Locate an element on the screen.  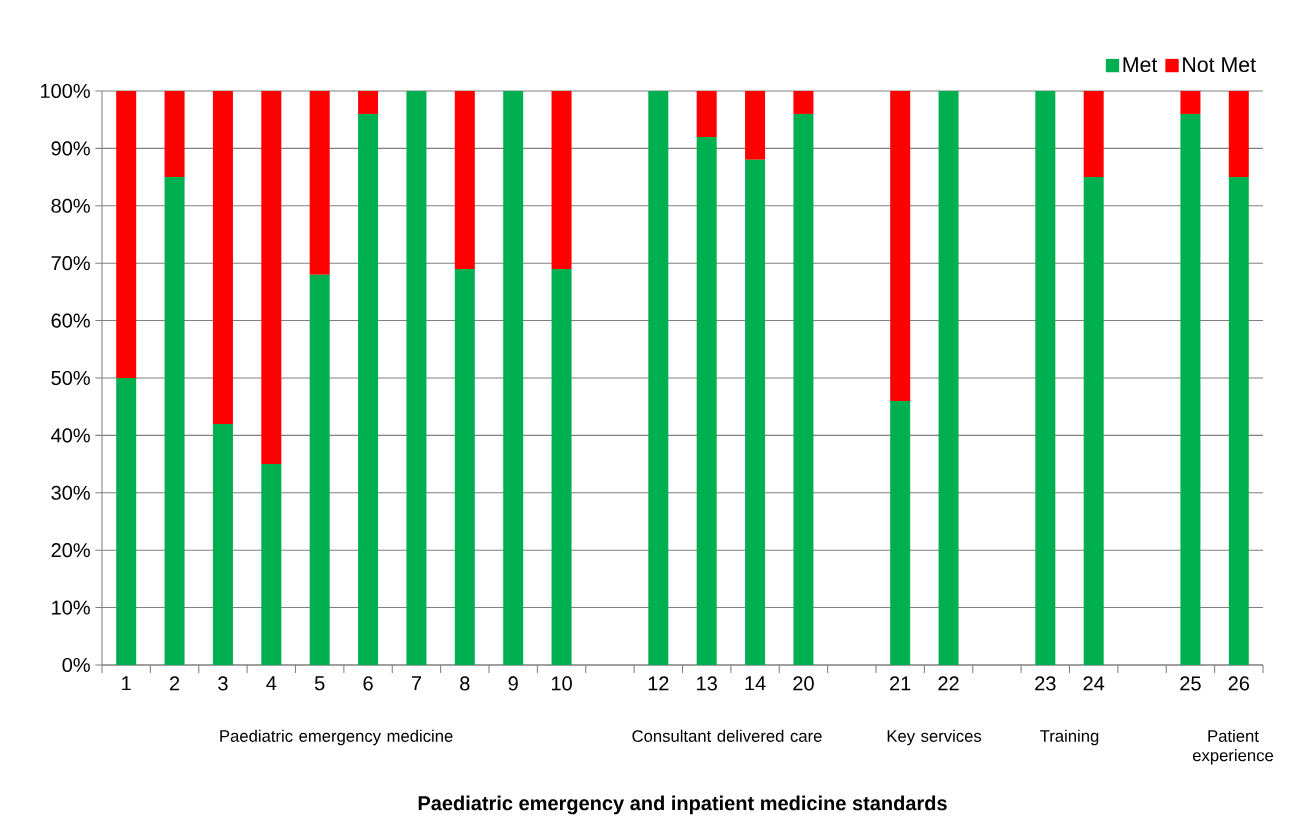
text: Paediatric emergency and inpatient medicine standards is located at coordinates (682, 805).